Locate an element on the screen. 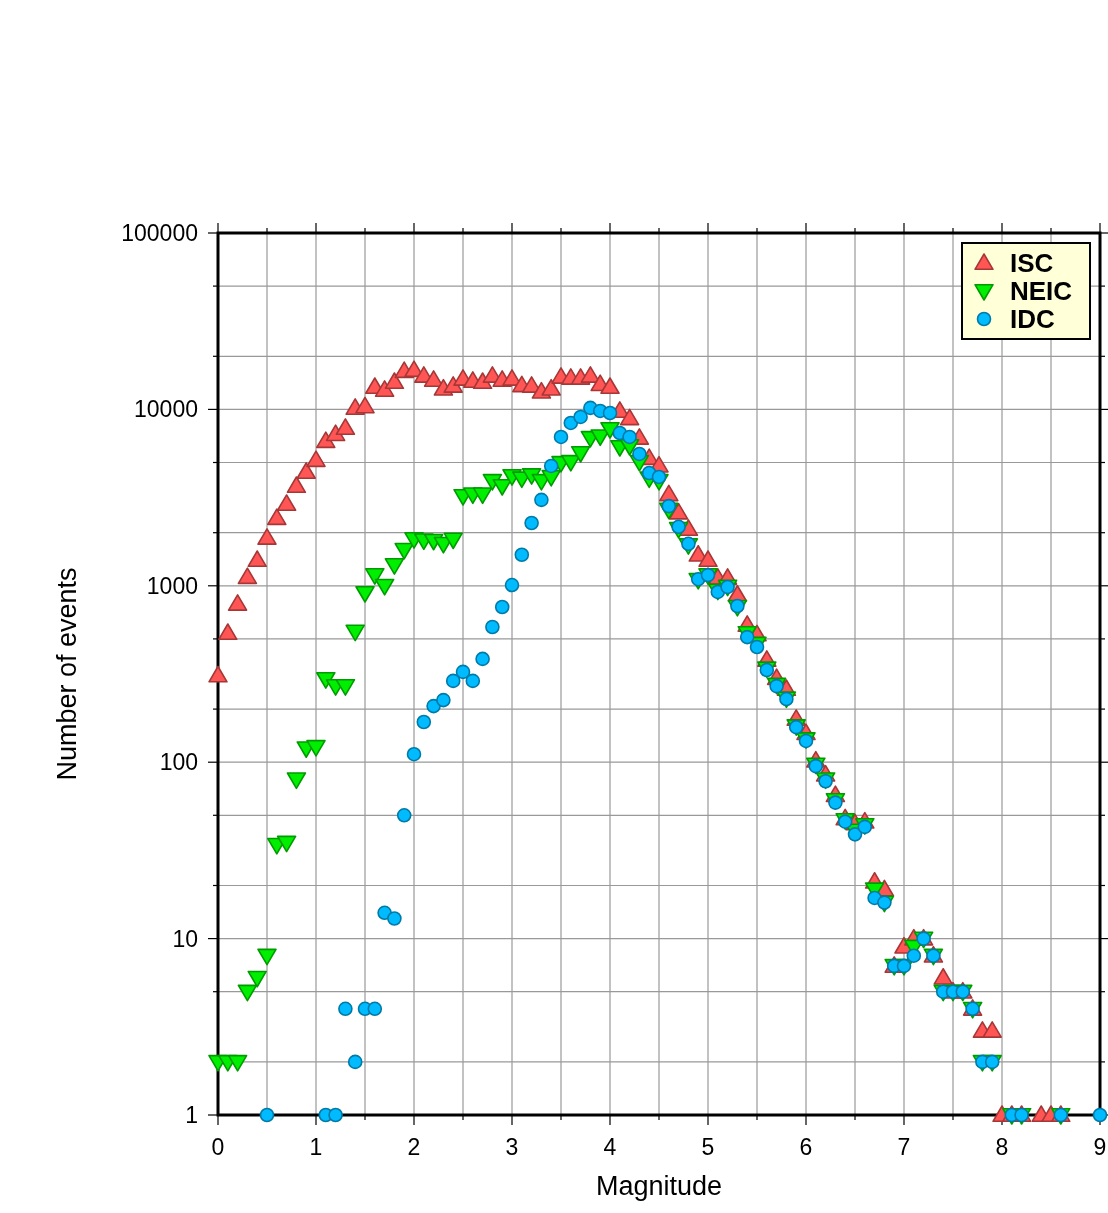 The height and width of the screenshot is (1213, 1108). legend-label: IDC is located at coordinates (1032, 319).